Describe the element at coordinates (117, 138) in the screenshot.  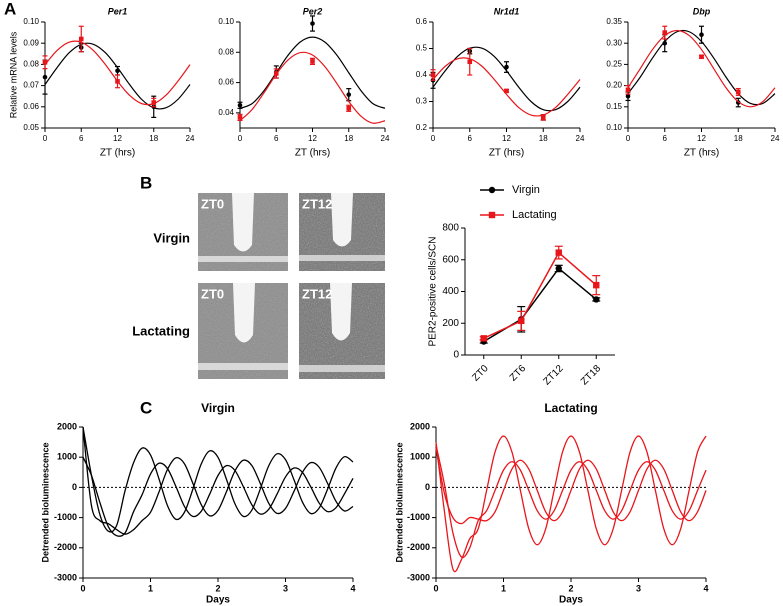
I see `x-tick-label: 12` at that location.